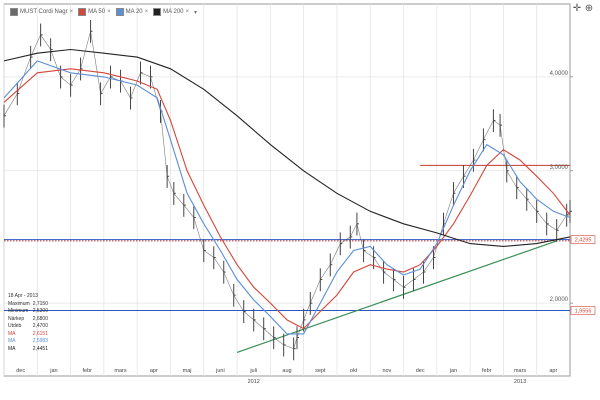 This screenshot has height=400, width=600. I want to click on info-value: 2,6800, so click(40, 318).